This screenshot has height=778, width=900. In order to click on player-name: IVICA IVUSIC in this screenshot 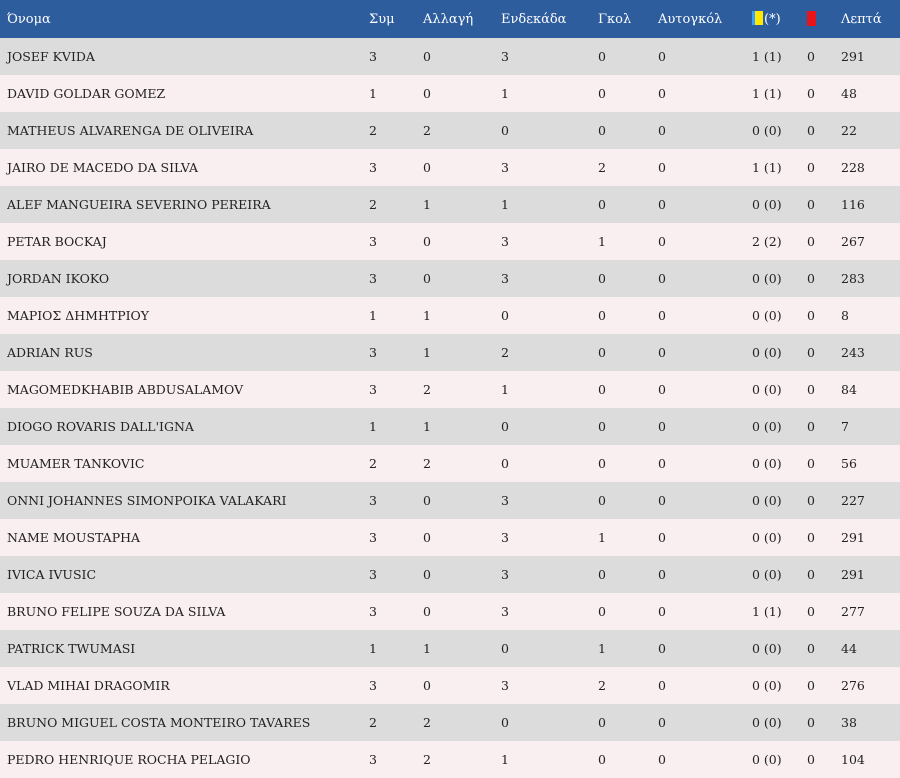, I will do `click(52, 574)`.